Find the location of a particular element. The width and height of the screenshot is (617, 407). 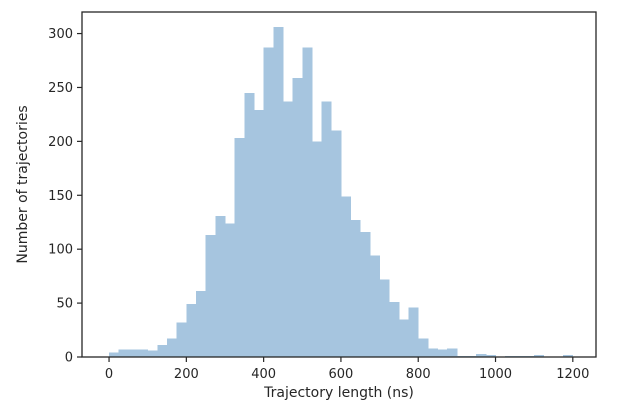

x-tick-label: 0 is located at coordinates (109, 374).